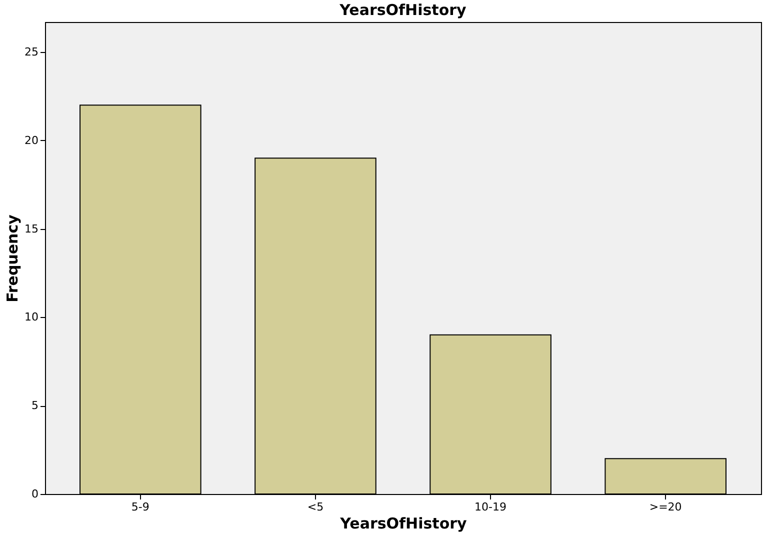 The height and width of the screenshot is (536, 763). What do you see at coordinates (35, 405) in the screenshot?
I see `y-tick-label: 5` at bounding box center [35, 405].